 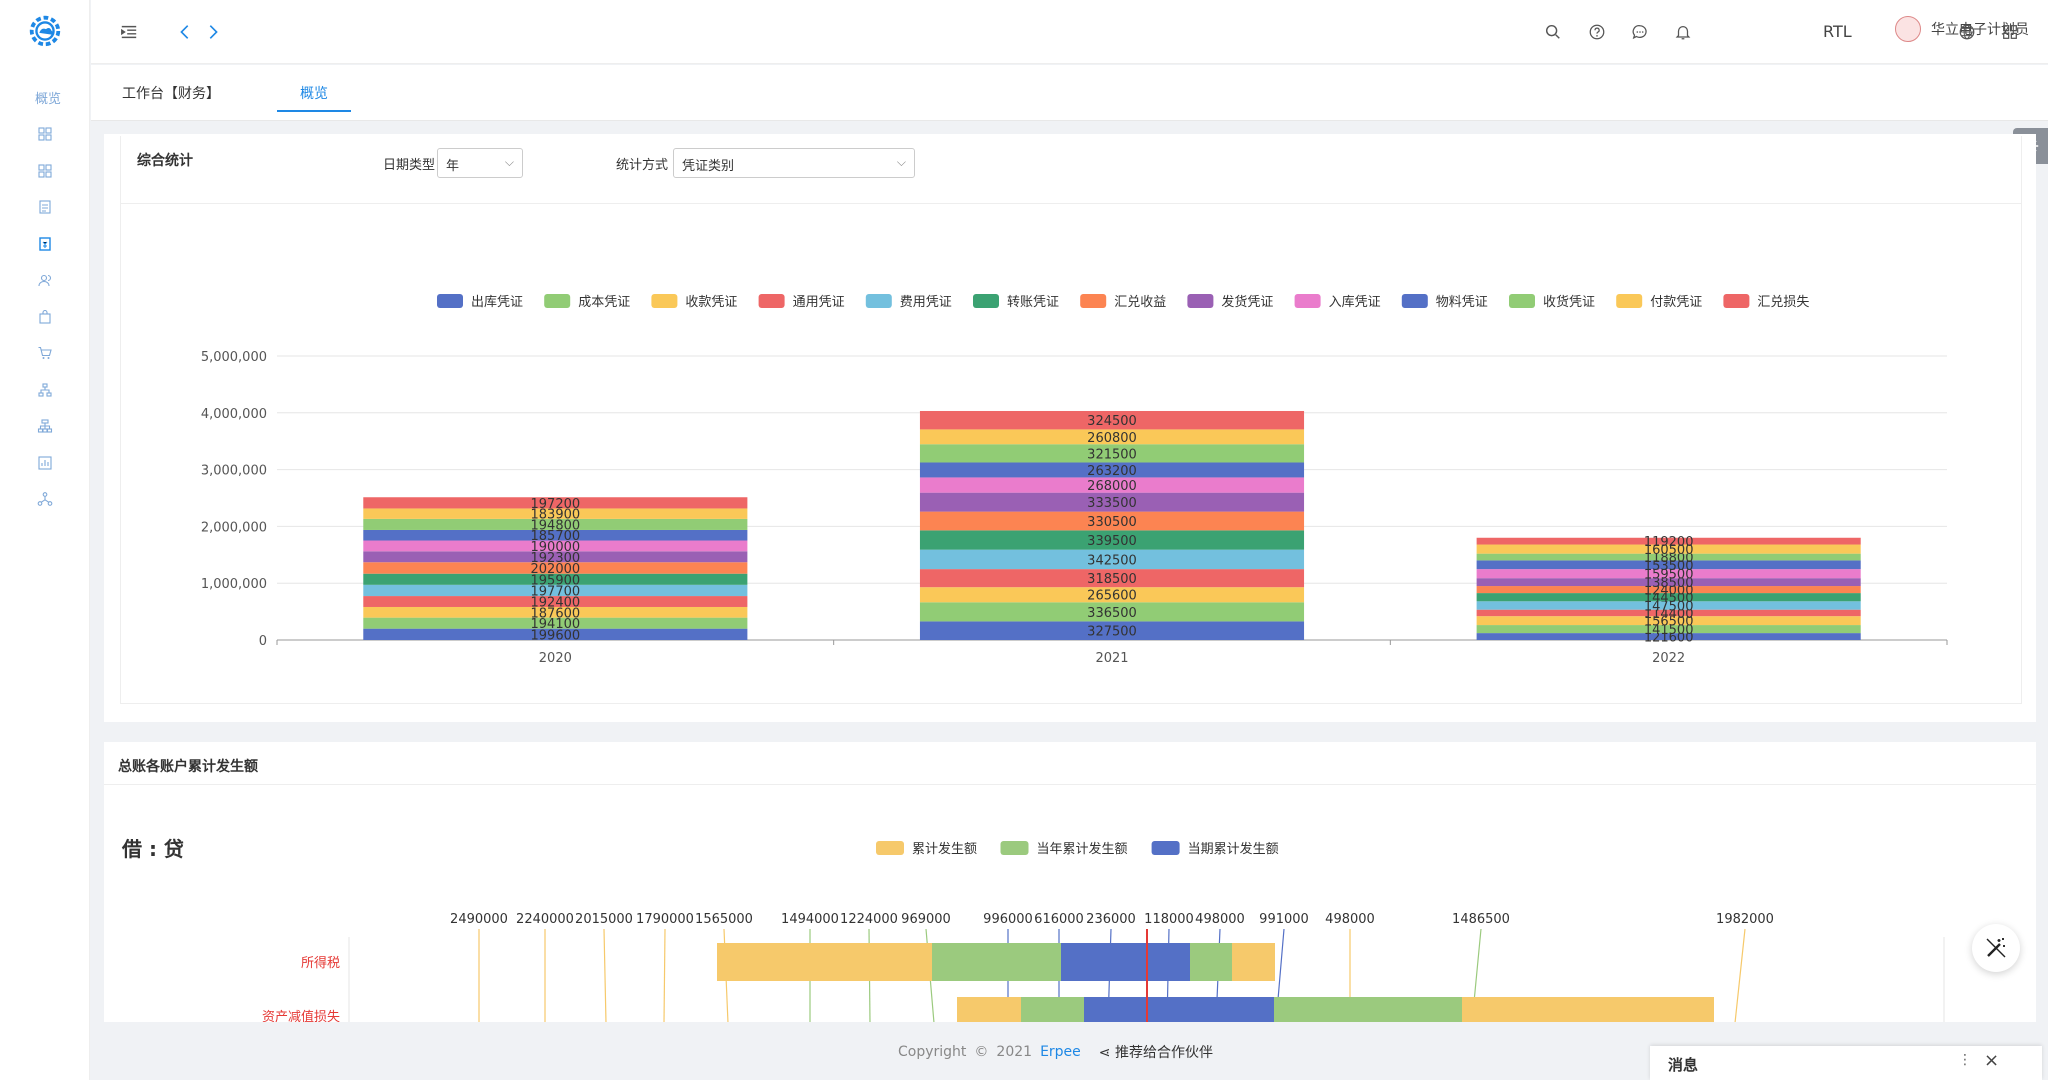 What do you see at coordinates (1996, 948) in the screenshot?
I see `magic-wand-icon` at bounding box center [1996, 948].